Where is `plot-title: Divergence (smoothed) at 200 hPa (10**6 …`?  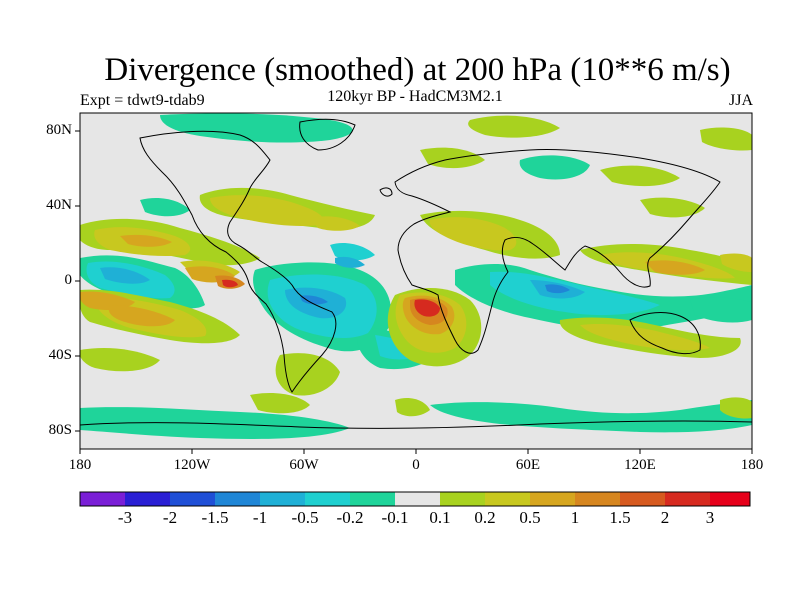
plot-title: Divergence (smoothed) at 200 hPa (10**6 … is located at coordinates (417, 70).